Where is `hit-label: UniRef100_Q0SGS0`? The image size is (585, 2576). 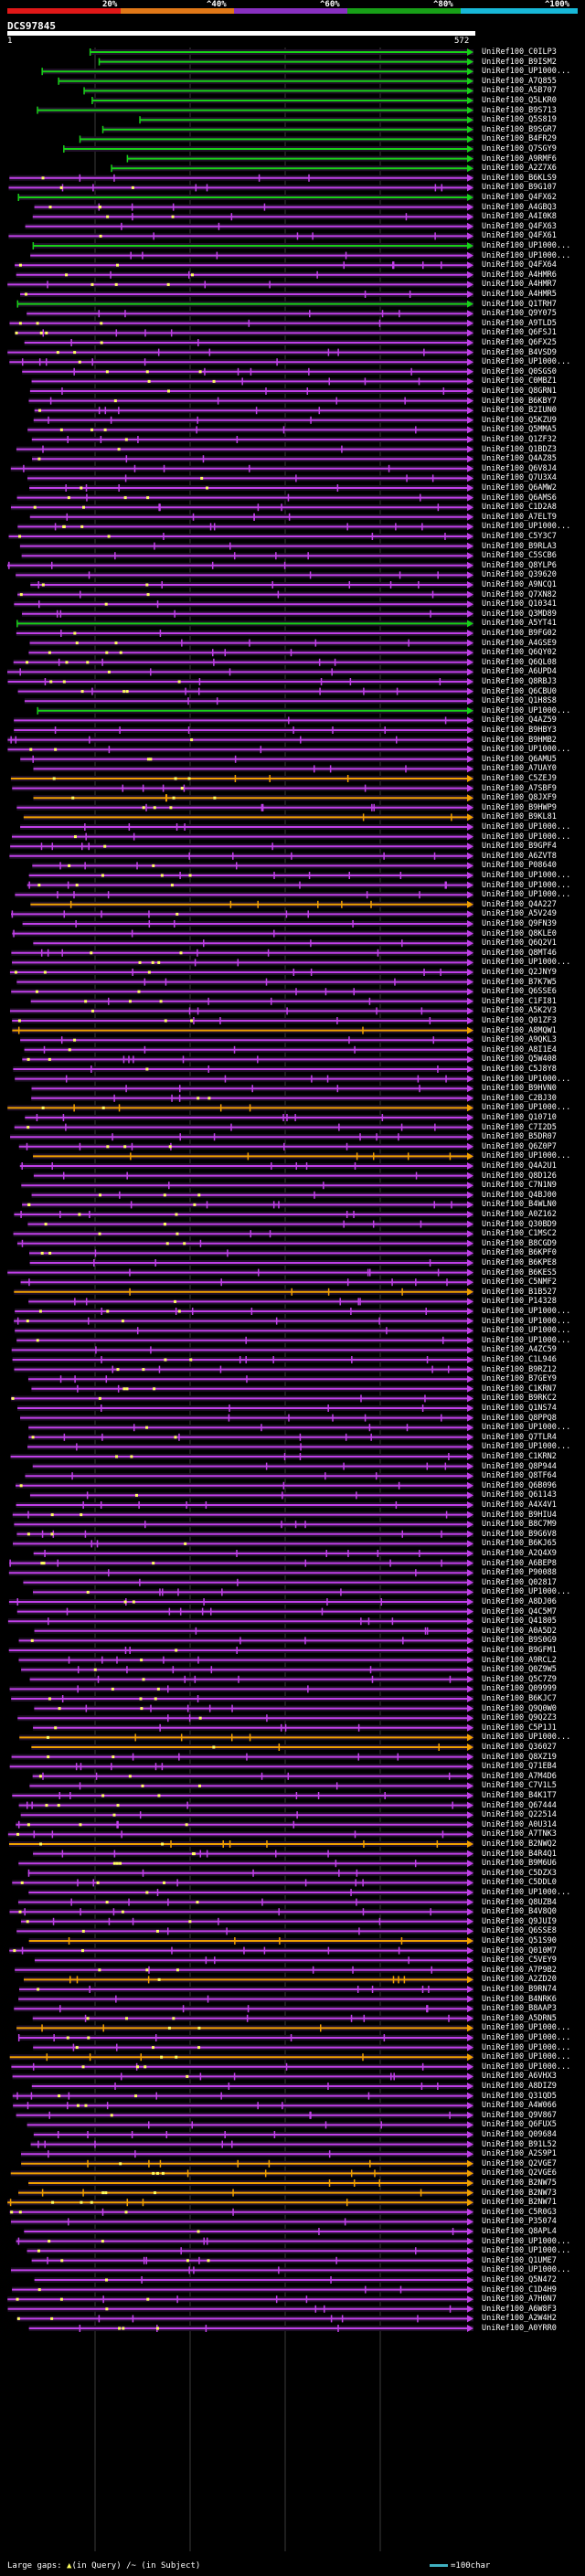
hit-label: UniRef100_Q0SGS0 is located at coordinates (519, 371).